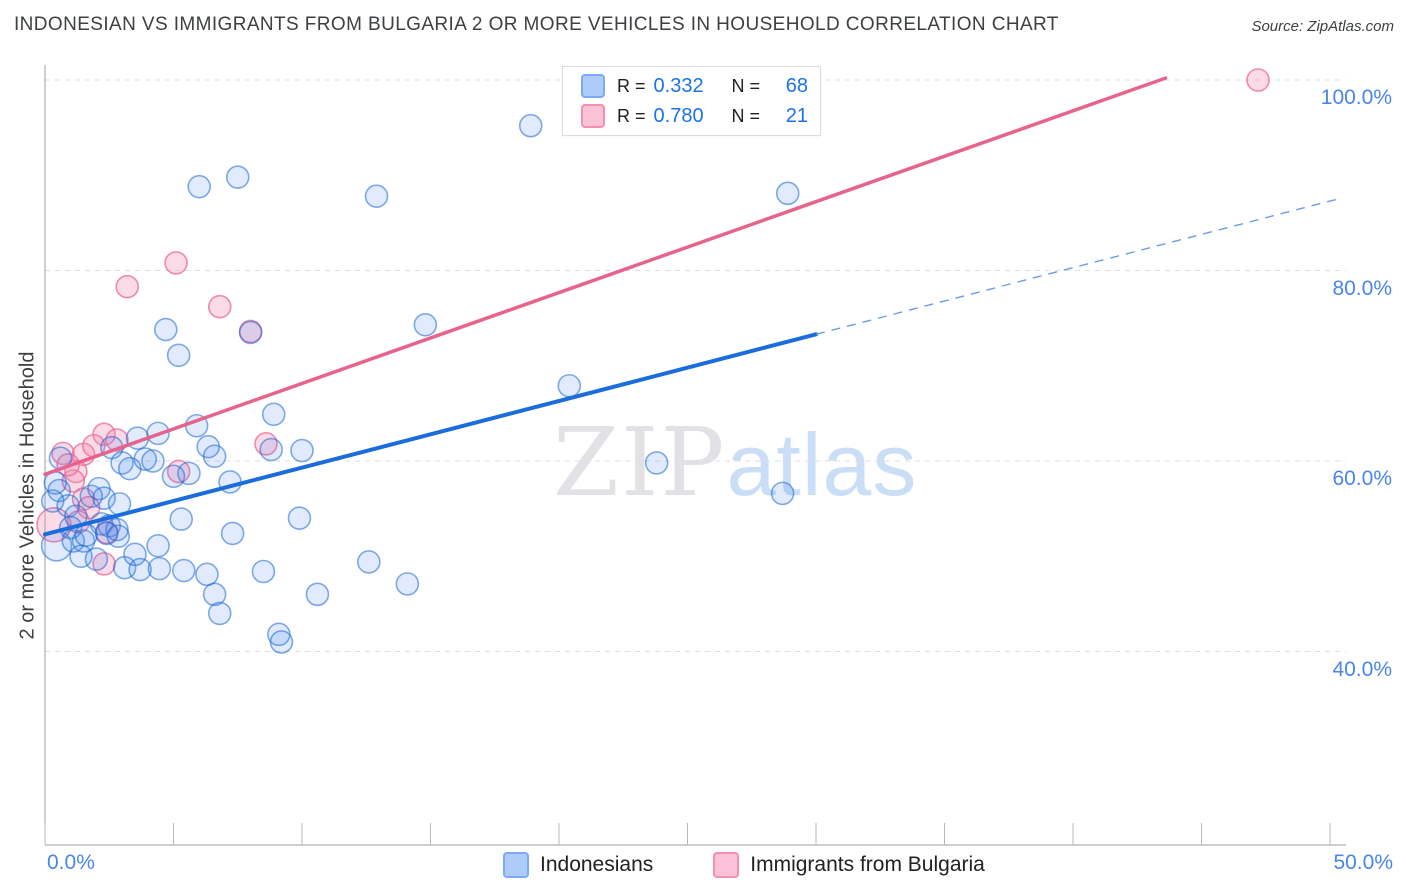 Image resolution: width=1406 pixels, height=892 pixels. What do you see at coordinates (691, 101) in the screenshot?
I see `correlation-legend-box: R = 0.332 N = 68 R = 0.780 N = 21` at bounding box center [691, 101].